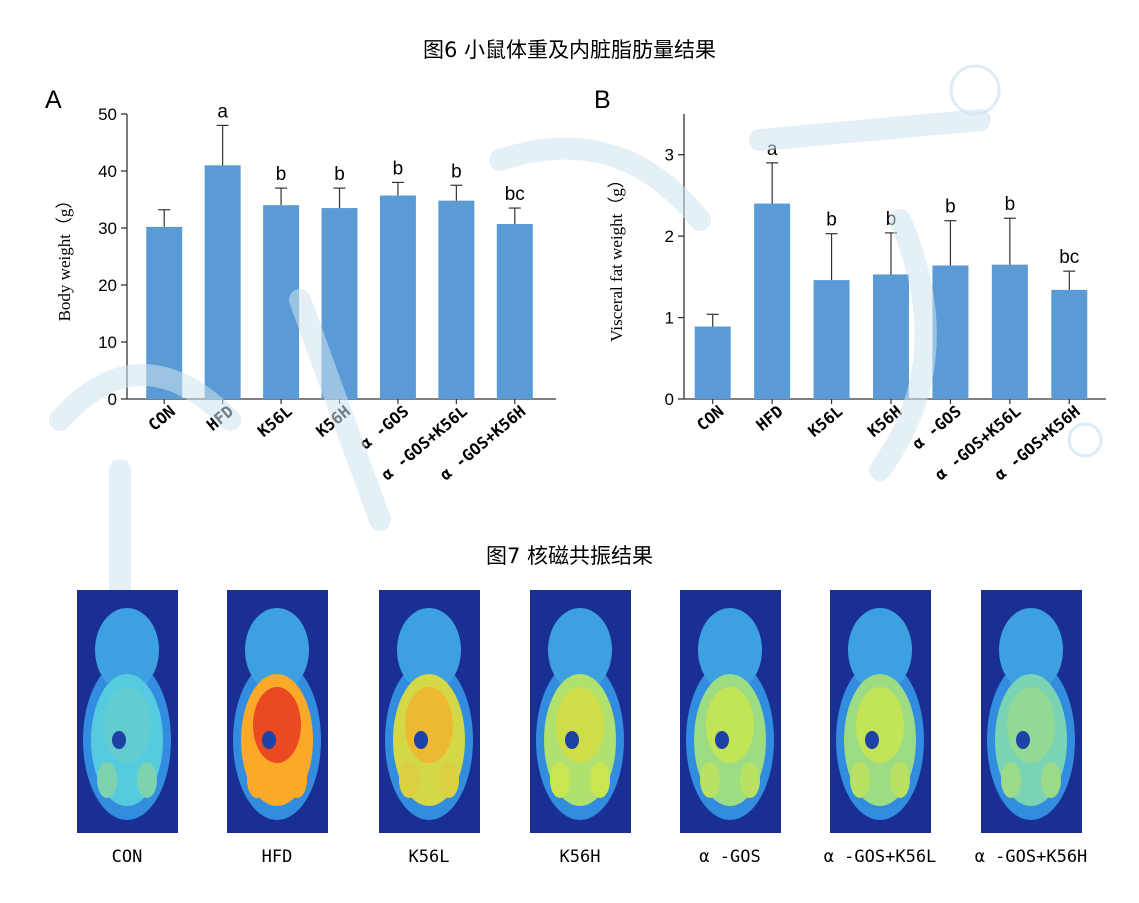  What do you see at coordinates (1031, 857) in the screenshot?
I see `mri-group-label: α -GOS+K56H` at bounding box center [1031, 857].